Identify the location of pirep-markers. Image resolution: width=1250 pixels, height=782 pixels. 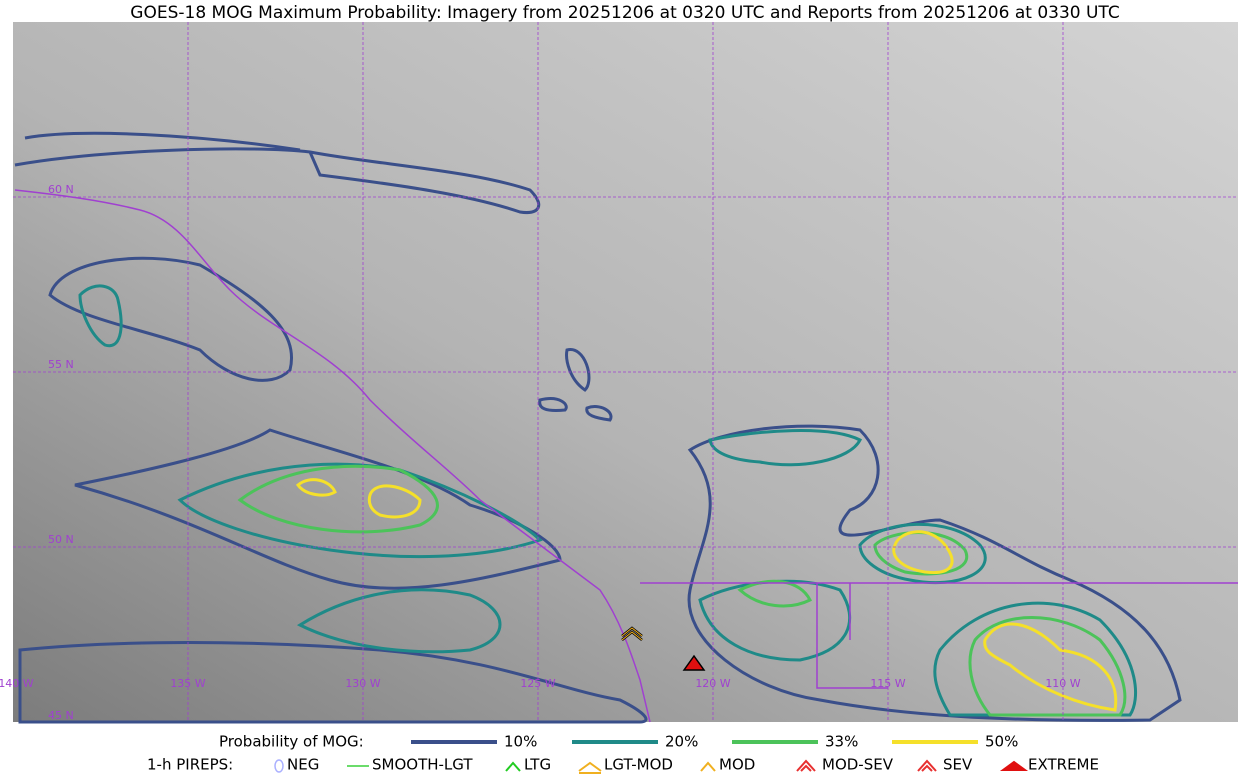
(663, 648).